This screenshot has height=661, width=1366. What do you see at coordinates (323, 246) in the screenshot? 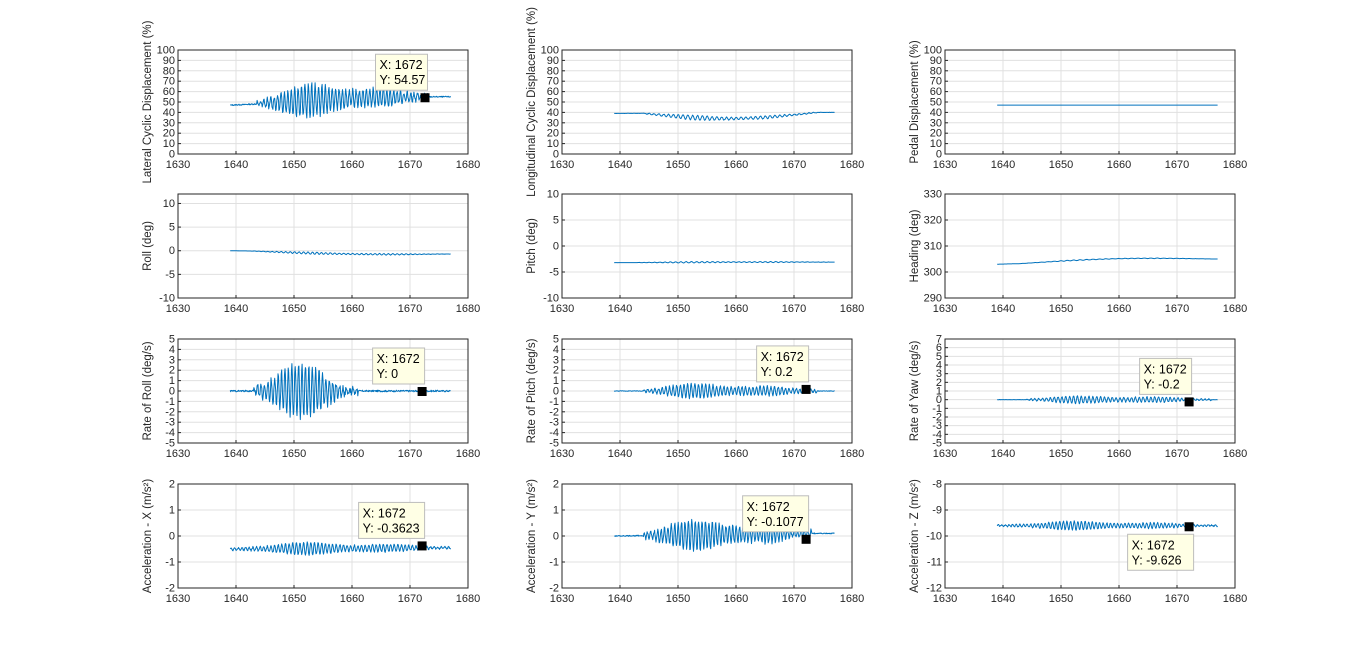
I see `axes-box` at bounding box center [323, 246].